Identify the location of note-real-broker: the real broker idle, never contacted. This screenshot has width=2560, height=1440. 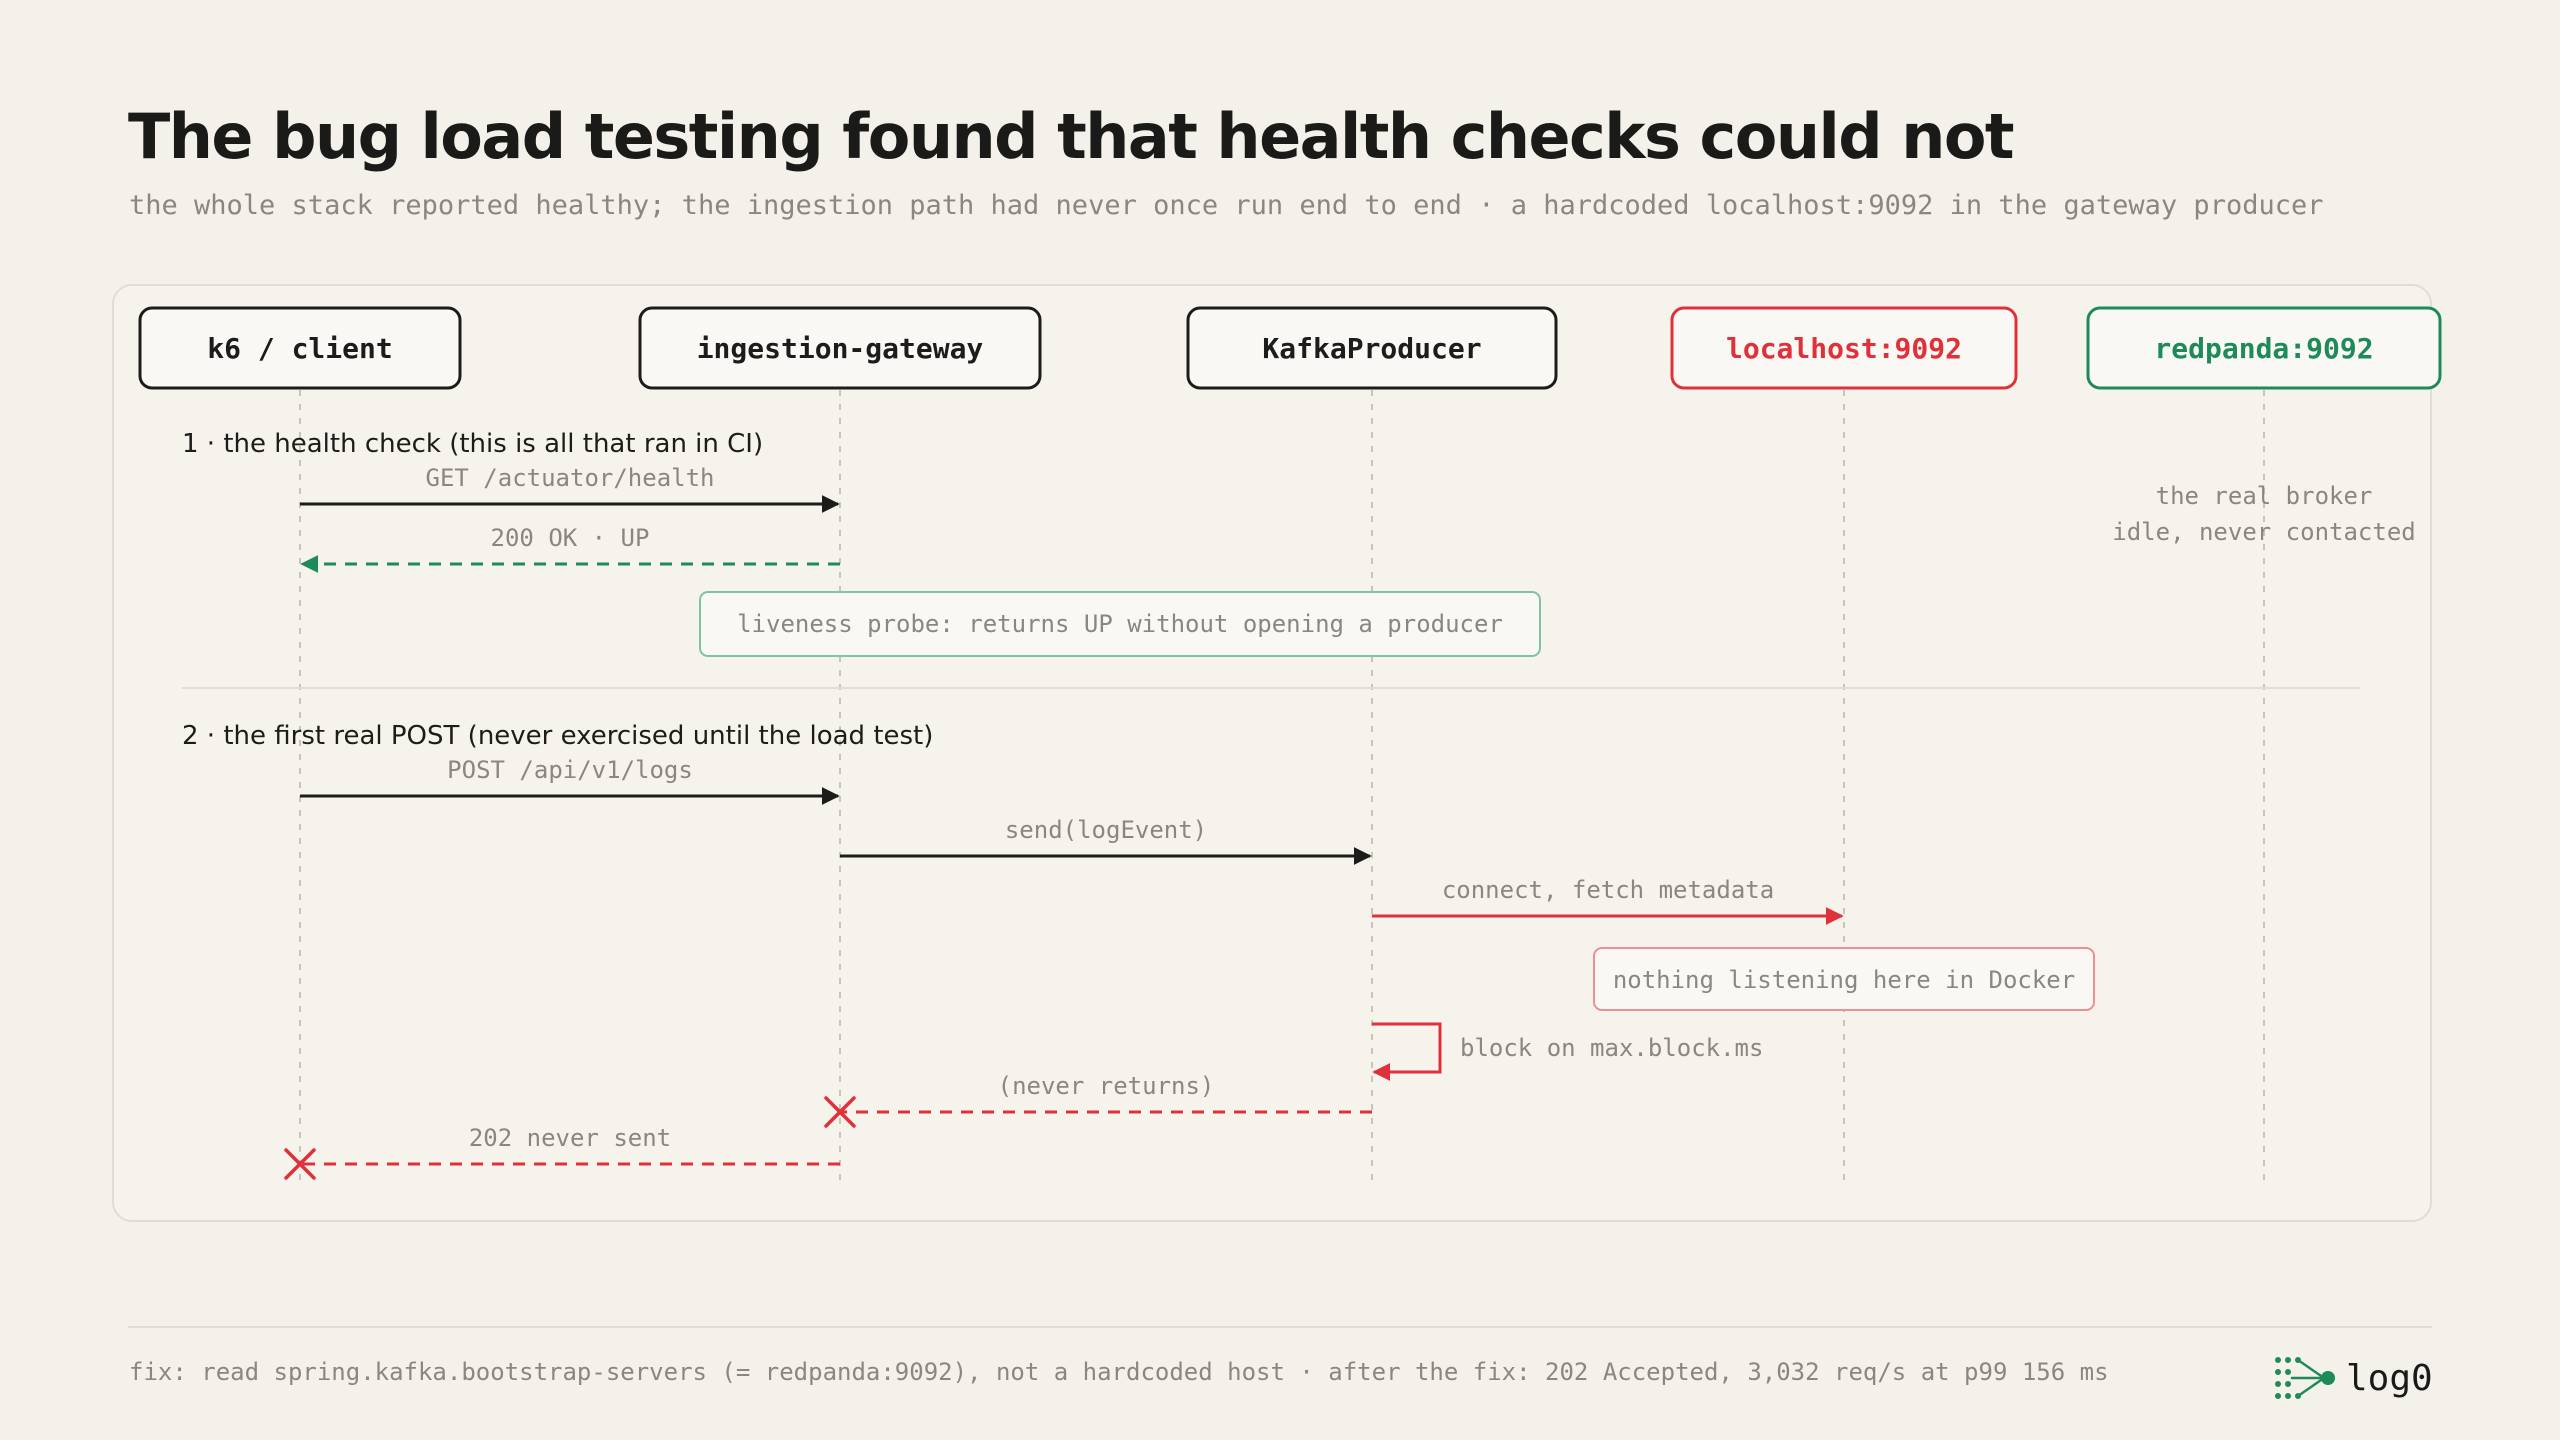
(2263, 514).